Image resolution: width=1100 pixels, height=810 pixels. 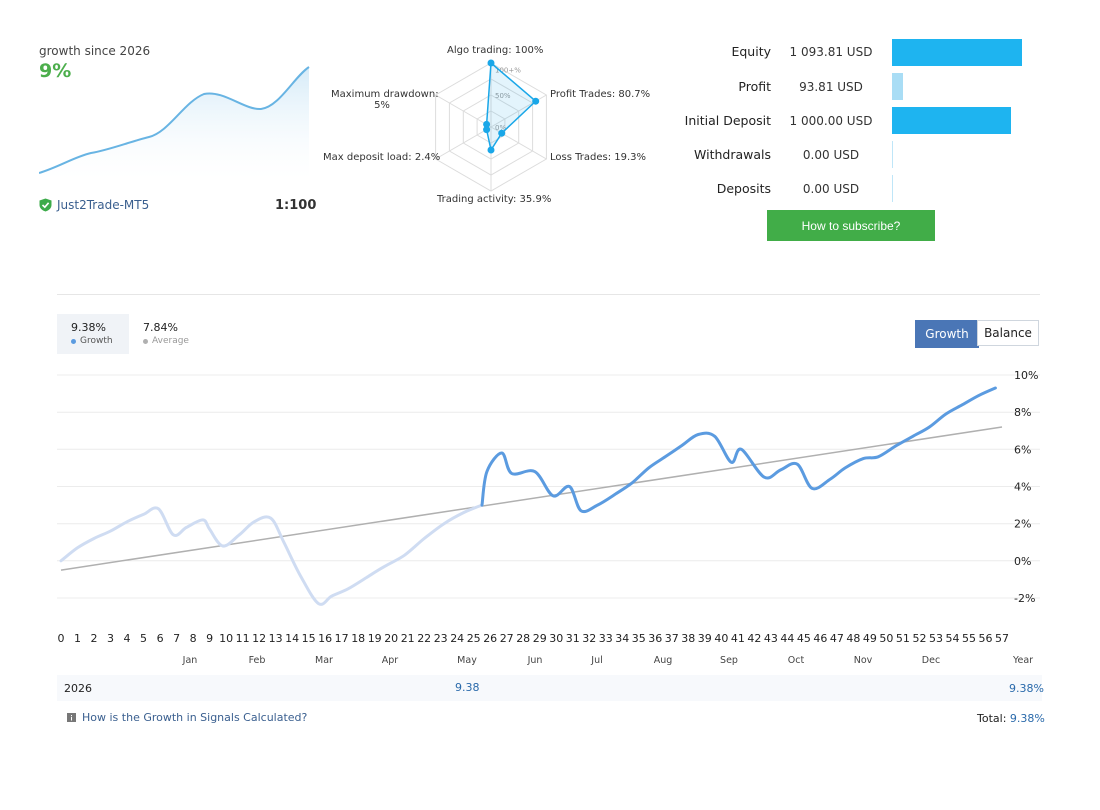 What do you see at coordinates (831, 155) in the screenshot?
I see `withdrawals-value: 0.00 USD` at bounding box center [831, 155].